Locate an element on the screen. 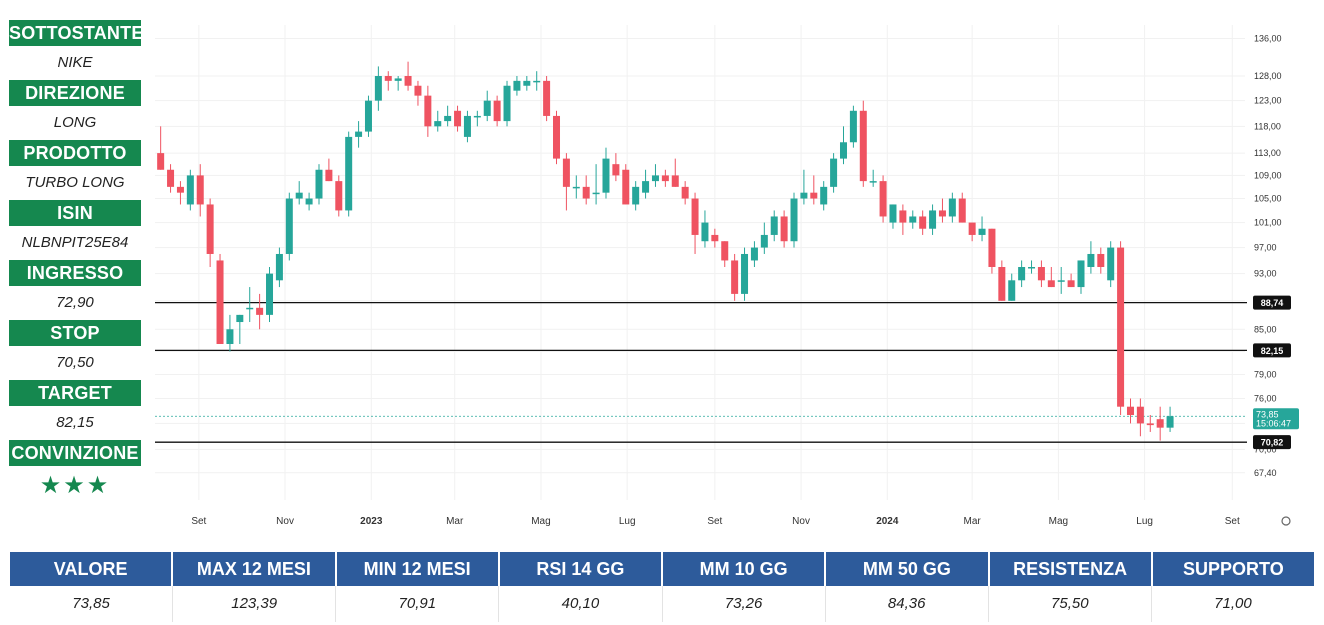  stat-header-resistenza: RESISTENZA is located at coordinates (1071, 569).